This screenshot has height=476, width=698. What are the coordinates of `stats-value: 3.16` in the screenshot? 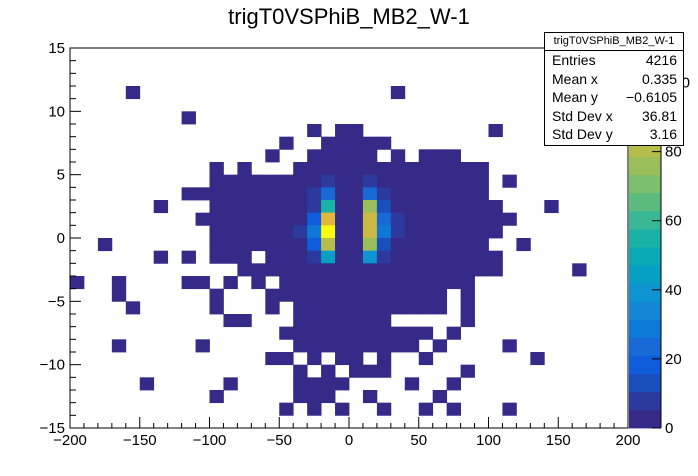 It's located at (663, 134).